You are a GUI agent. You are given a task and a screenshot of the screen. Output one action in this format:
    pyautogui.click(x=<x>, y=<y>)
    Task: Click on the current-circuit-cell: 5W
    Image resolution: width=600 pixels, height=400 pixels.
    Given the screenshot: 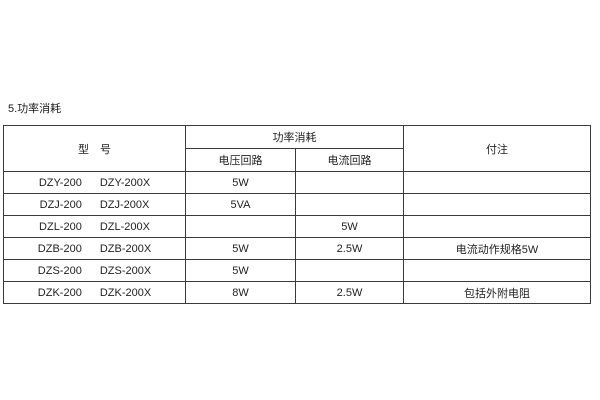 What is the action you would take?
    pyautogui.click(x=349, y=226)
    